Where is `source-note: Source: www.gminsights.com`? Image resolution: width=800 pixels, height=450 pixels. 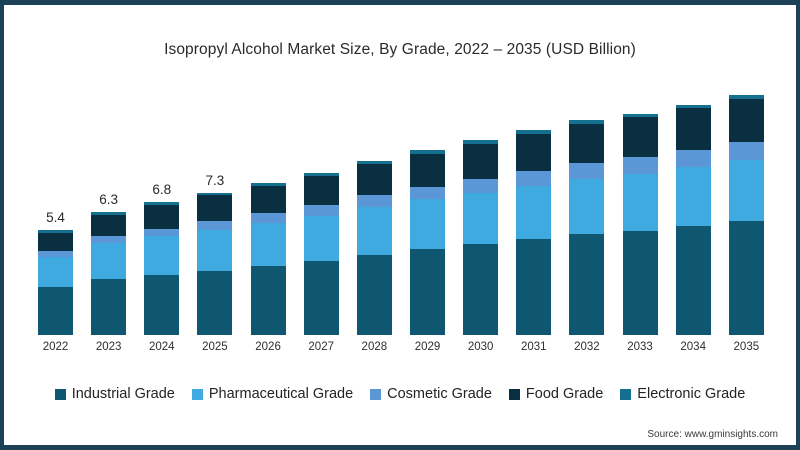
source-note: Source: www.gminsights.com is located at coordinates (712, 434).